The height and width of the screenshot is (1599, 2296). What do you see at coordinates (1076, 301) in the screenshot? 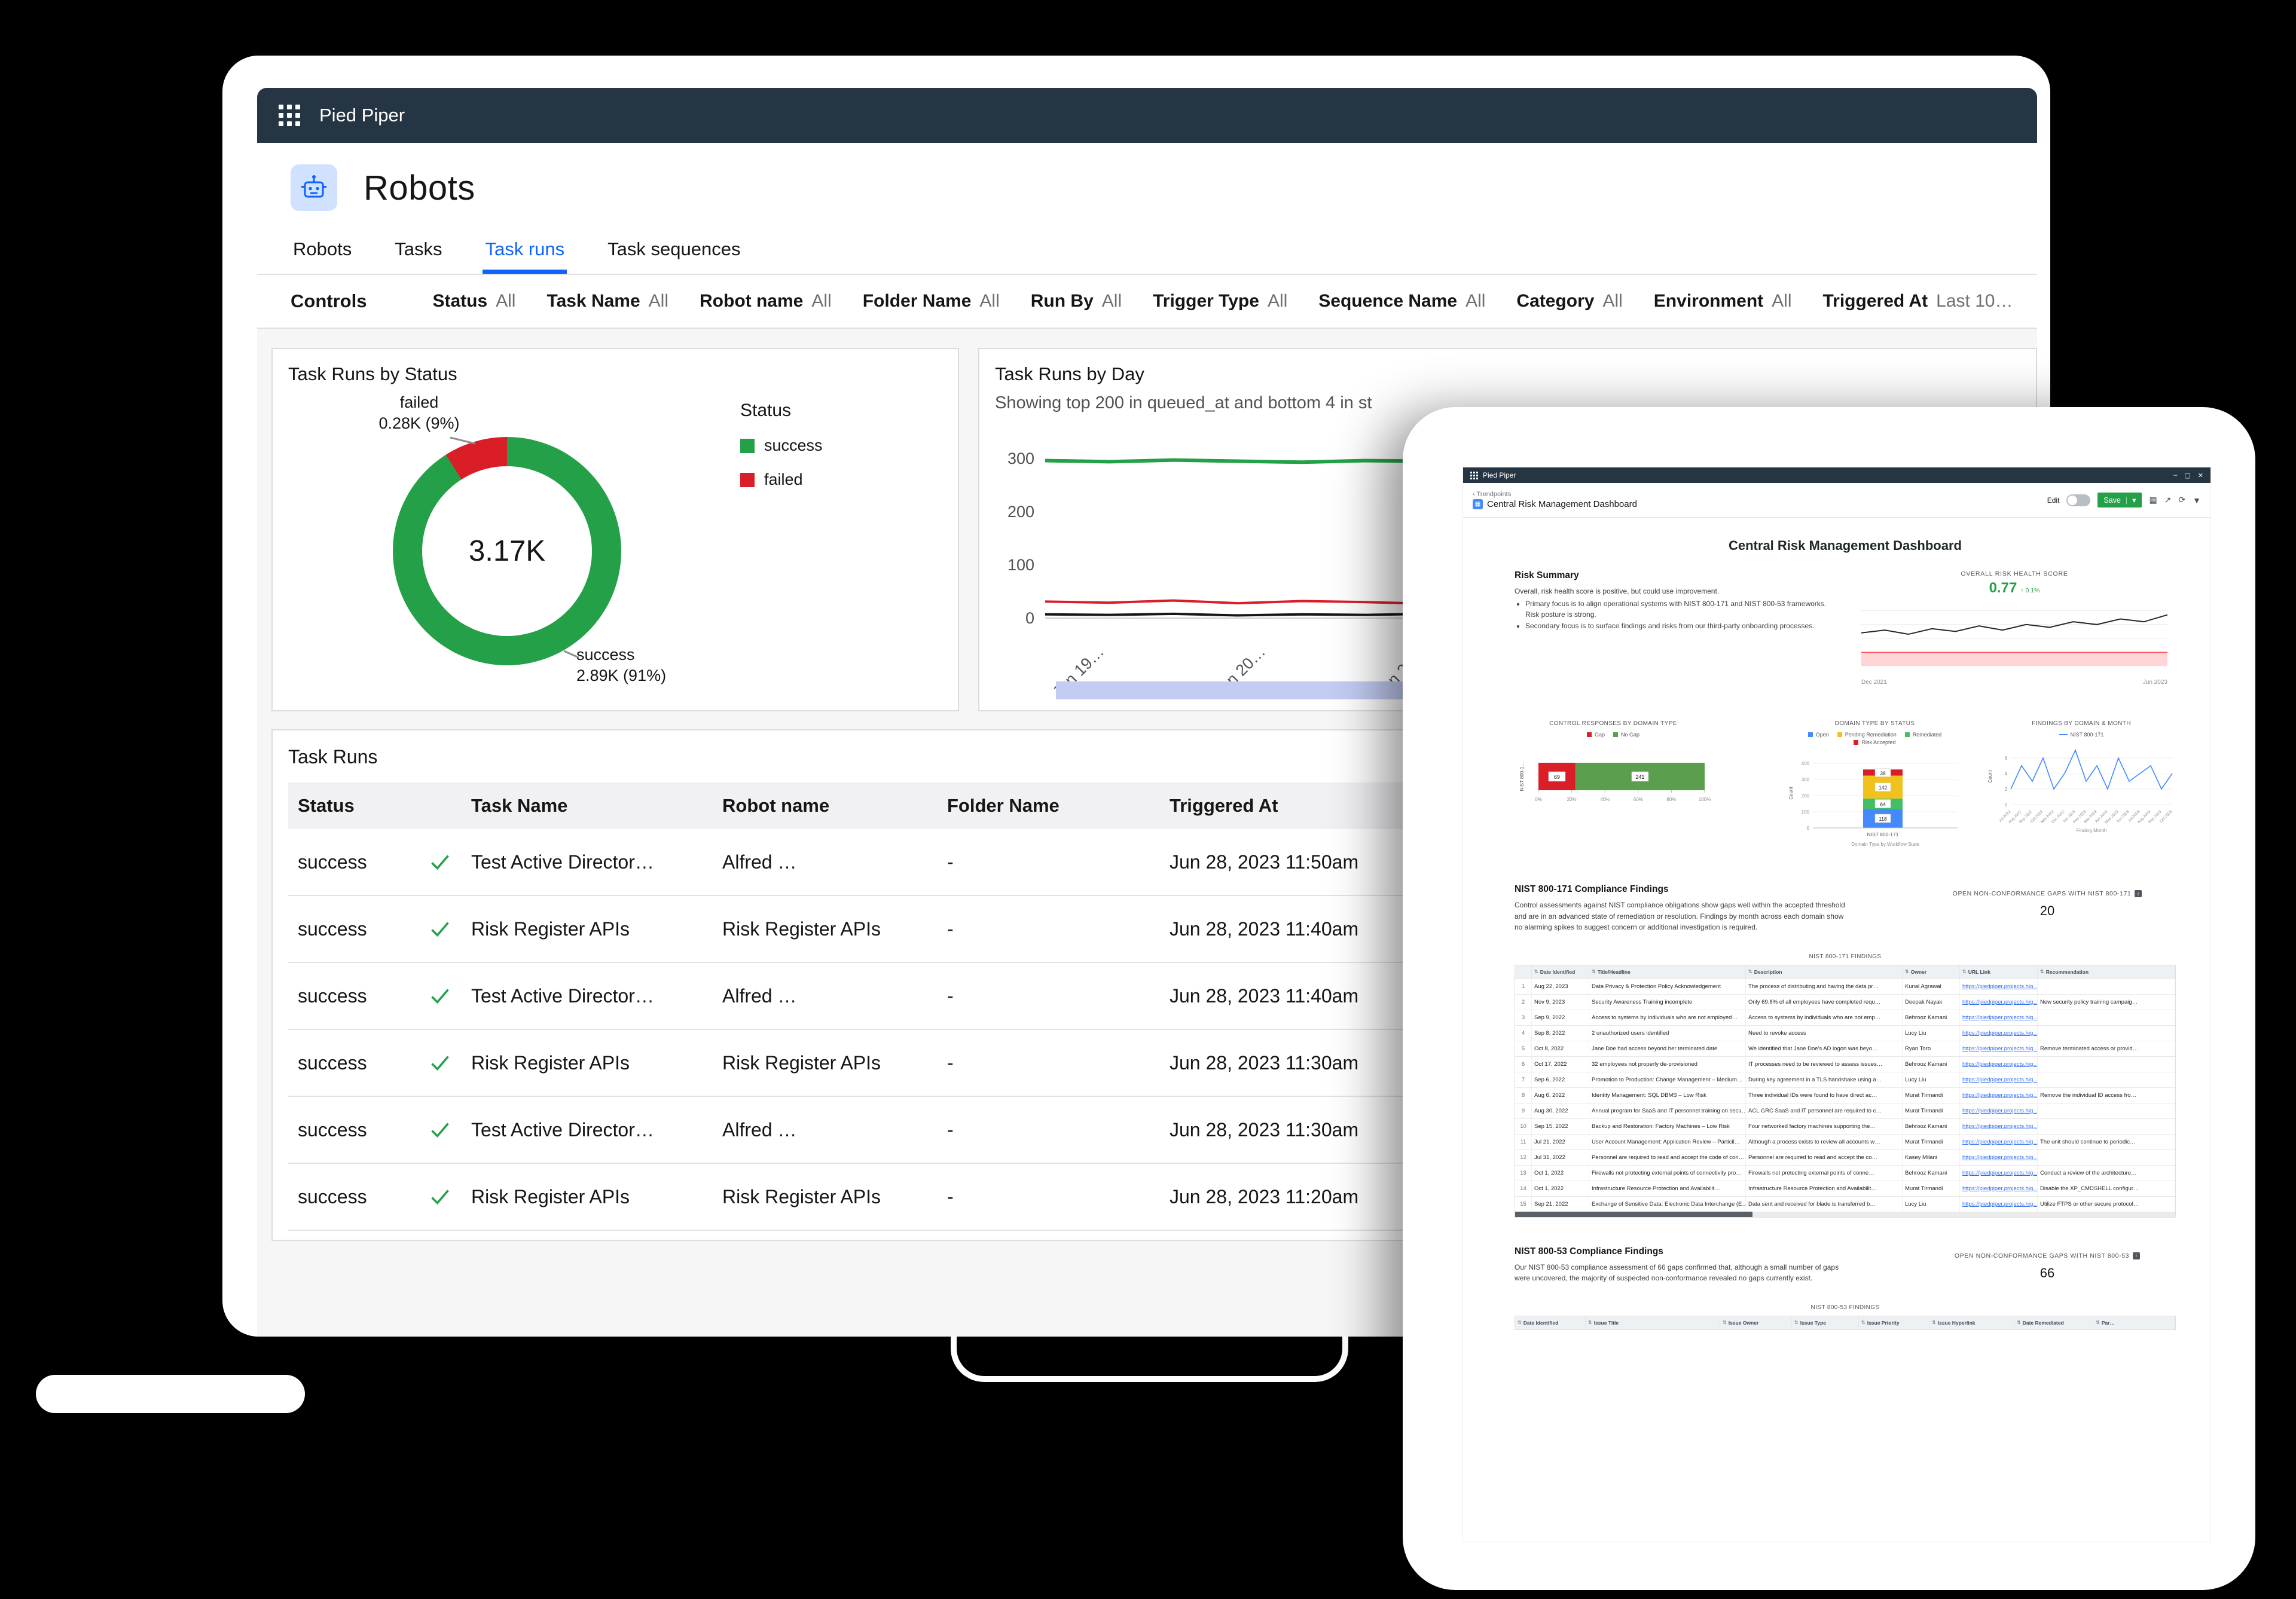
I see `filter-chip: Run By All` at bounding box center [1076, 301].